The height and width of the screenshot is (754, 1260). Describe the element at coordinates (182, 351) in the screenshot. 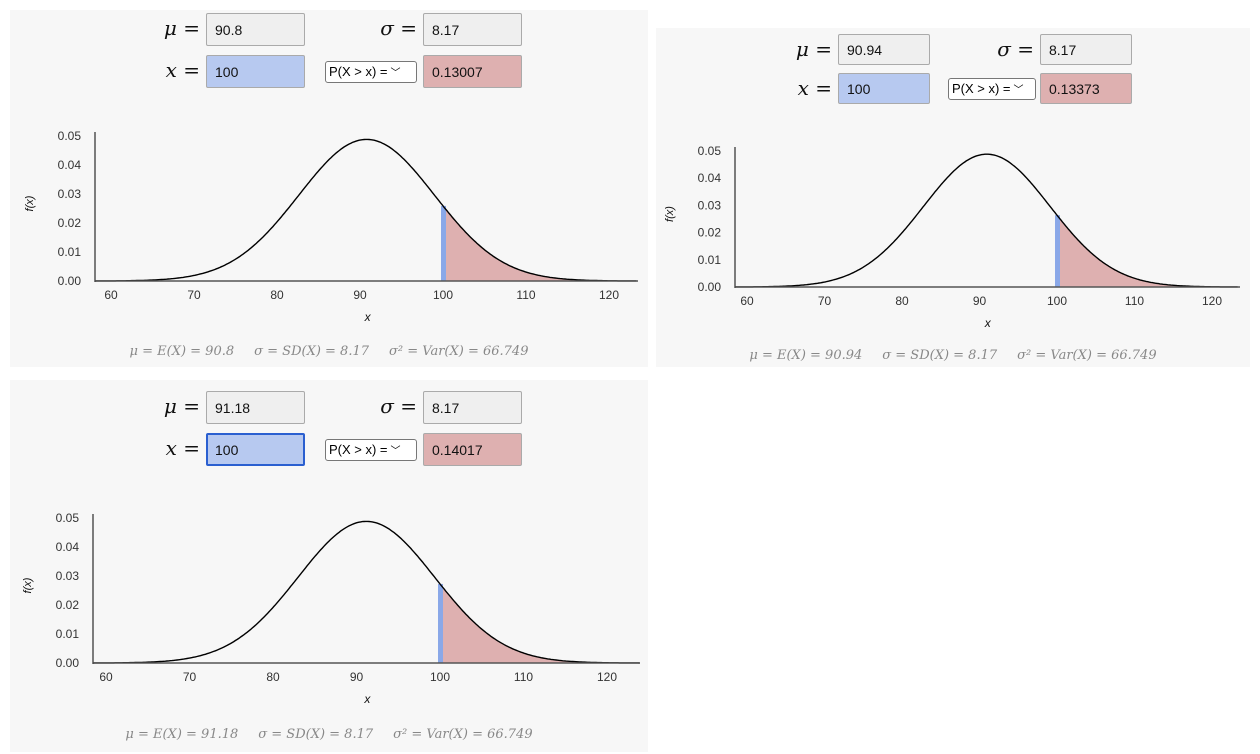

I see `summary-stat: μ = E(X) = 90.8` at that location.